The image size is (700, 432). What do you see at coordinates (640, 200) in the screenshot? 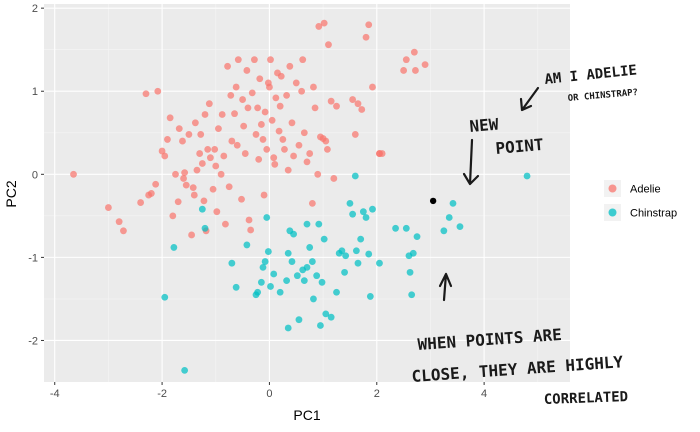
I see `legend: Adelie Chinstrap` at bounding box center [640, 200].